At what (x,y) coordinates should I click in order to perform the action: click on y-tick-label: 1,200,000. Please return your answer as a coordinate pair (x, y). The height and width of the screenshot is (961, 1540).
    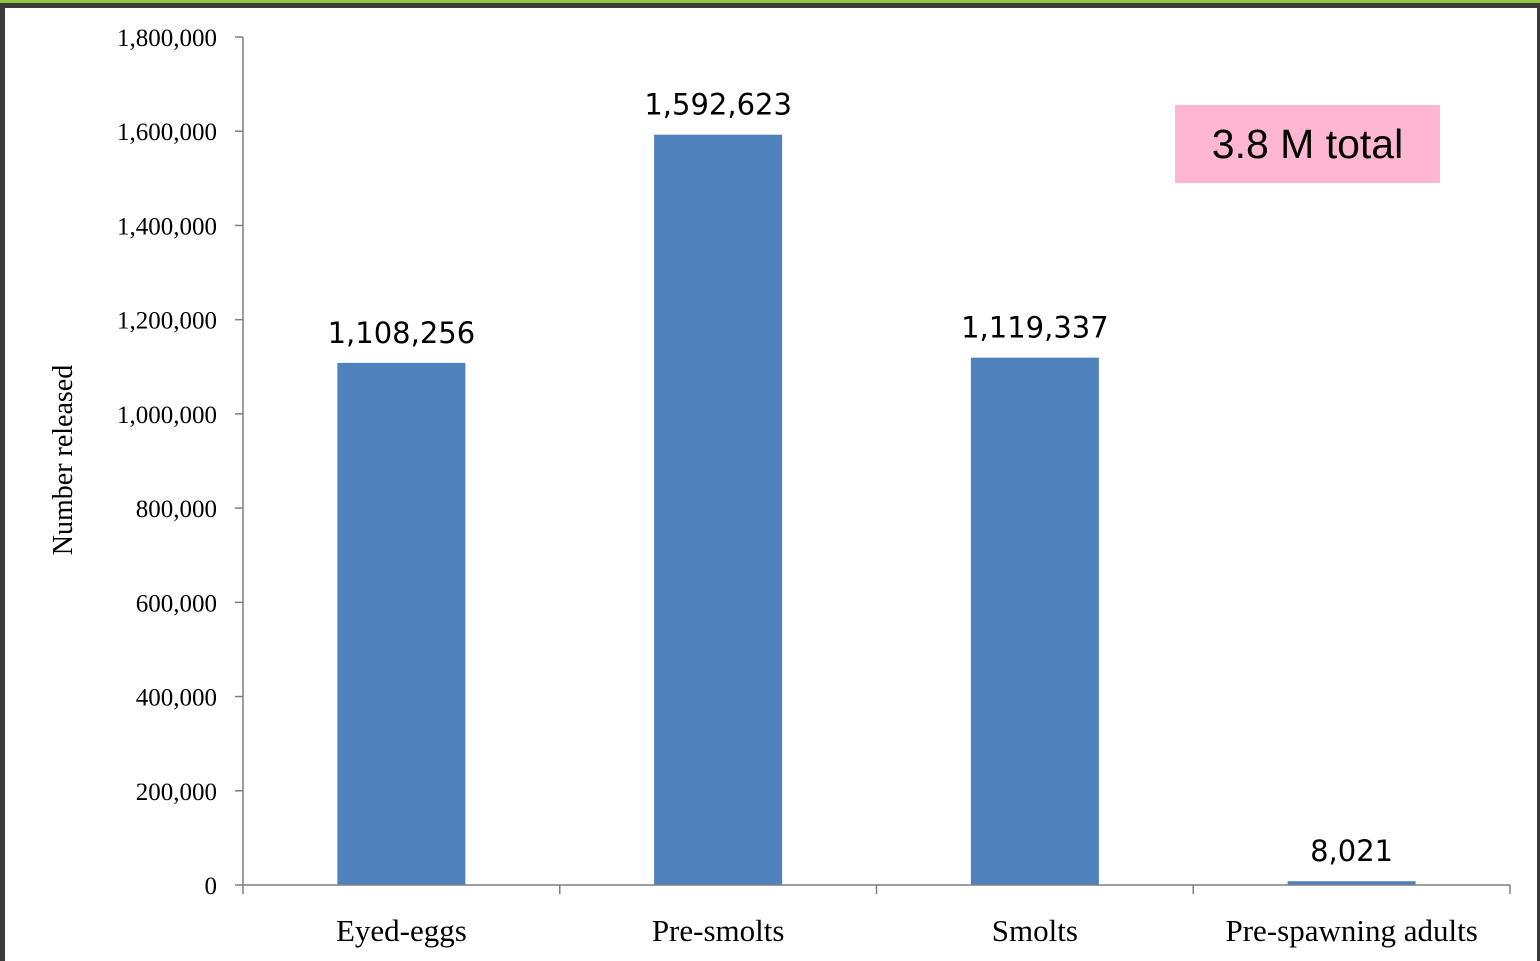
    Looking at the image, I should click on (167, 321).